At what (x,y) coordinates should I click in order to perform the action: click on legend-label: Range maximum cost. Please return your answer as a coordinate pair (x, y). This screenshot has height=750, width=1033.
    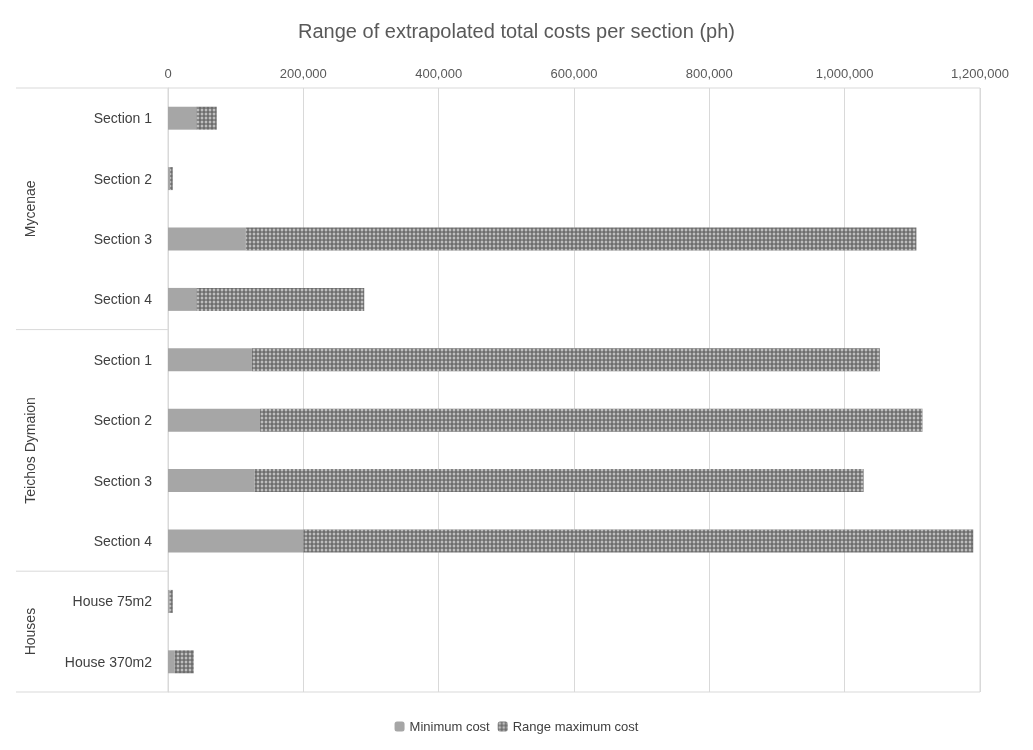
    Looking at the image, I should click on (575, 726).